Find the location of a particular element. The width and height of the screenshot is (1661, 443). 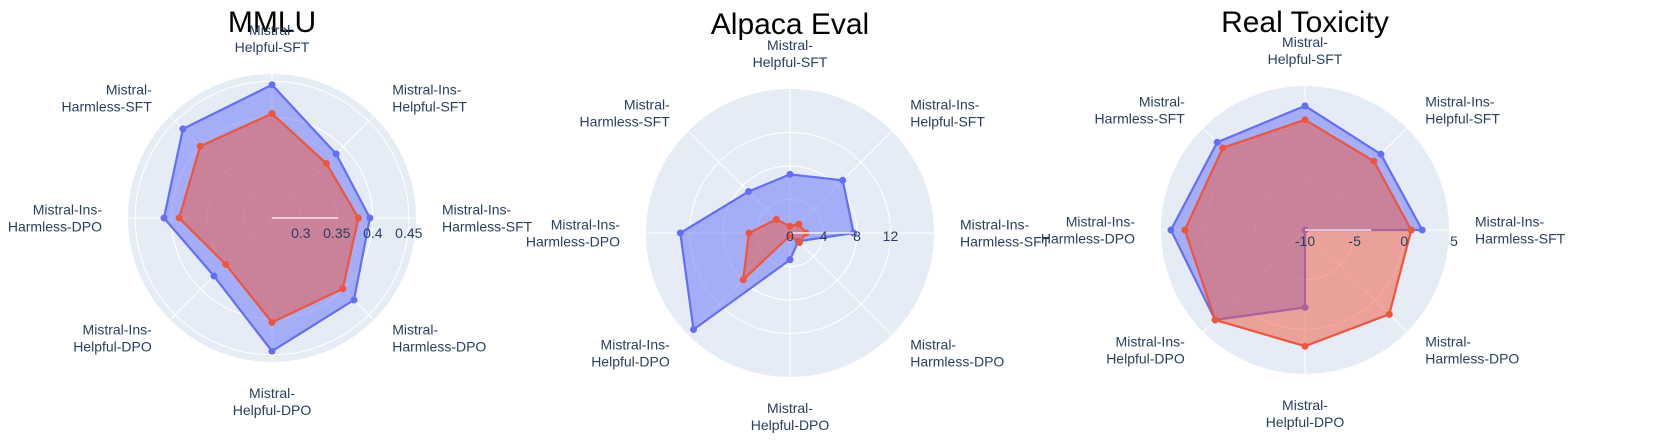

radial-tick-label: 0.35 is located at coordinates (336, 233).